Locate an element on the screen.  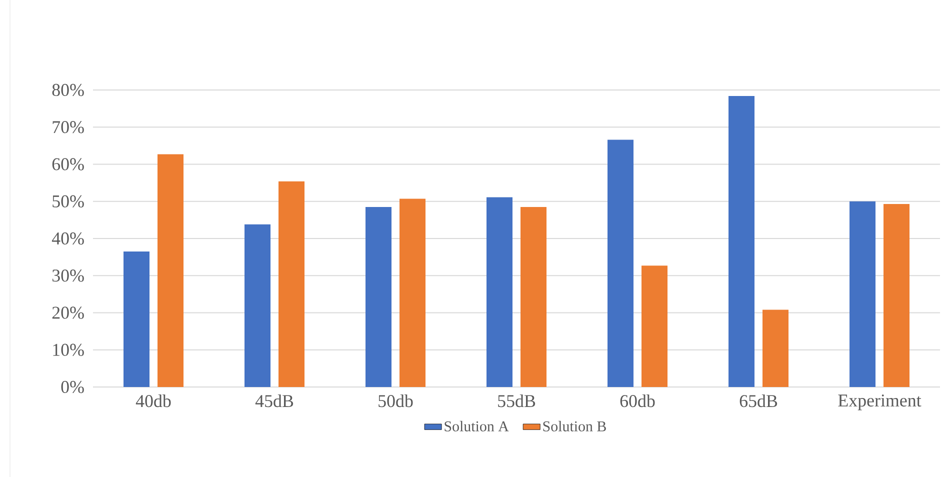
x-tick-label: 60db is located at coordinates (637, 401).